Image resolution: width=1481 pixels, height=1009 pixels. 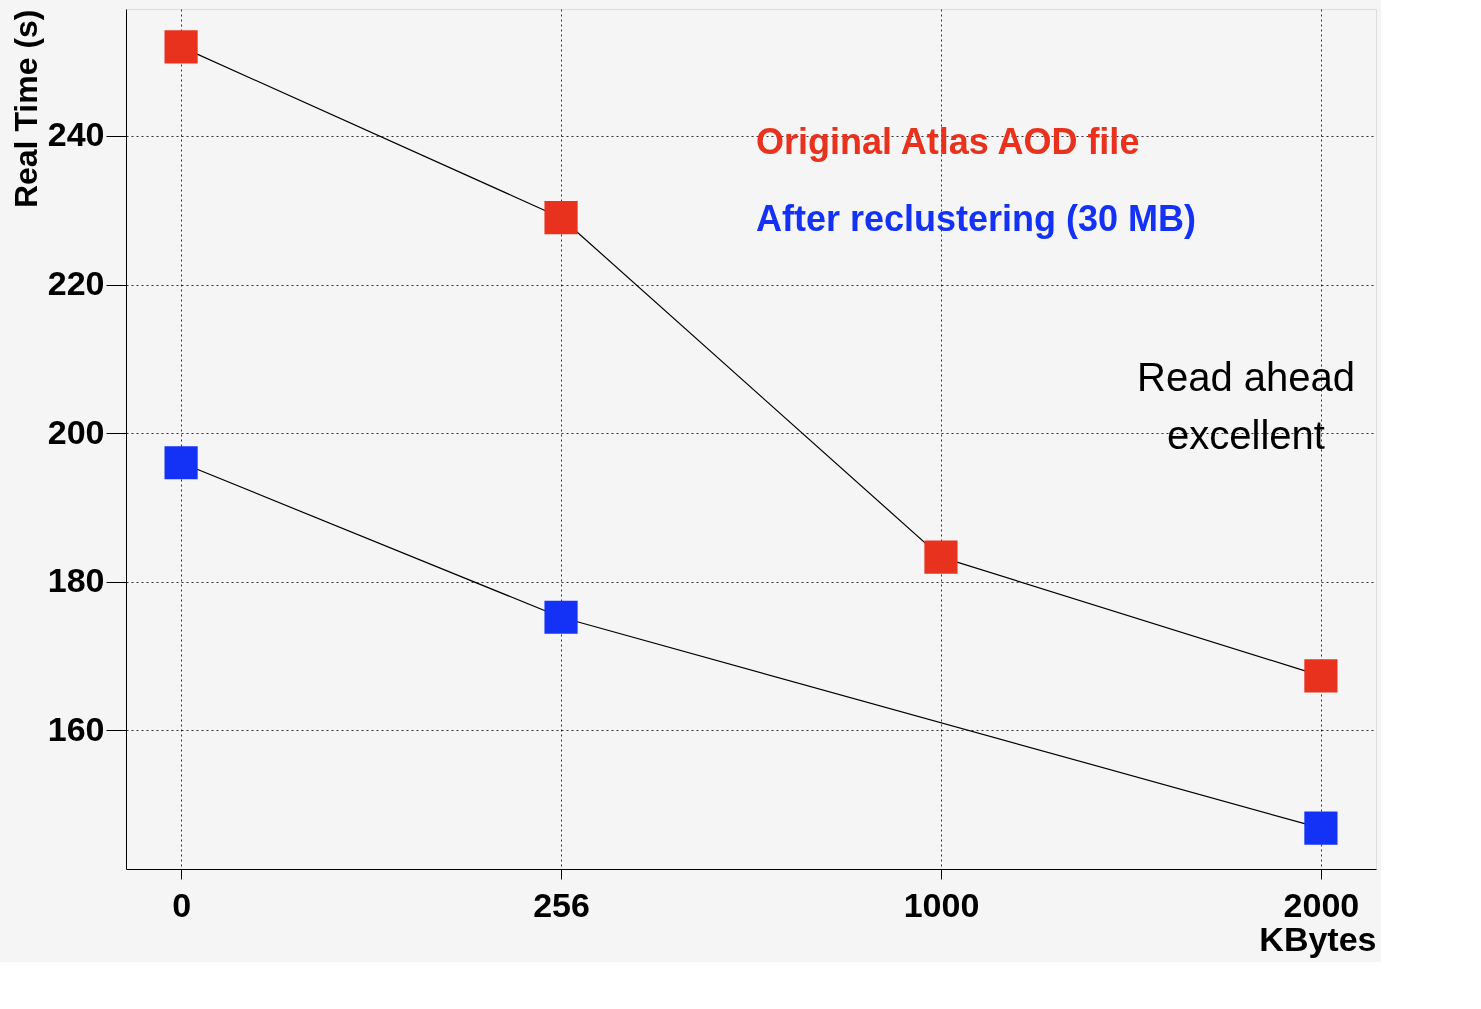 I want to click on x-tick-label: 256, so click(x=561, y=904).